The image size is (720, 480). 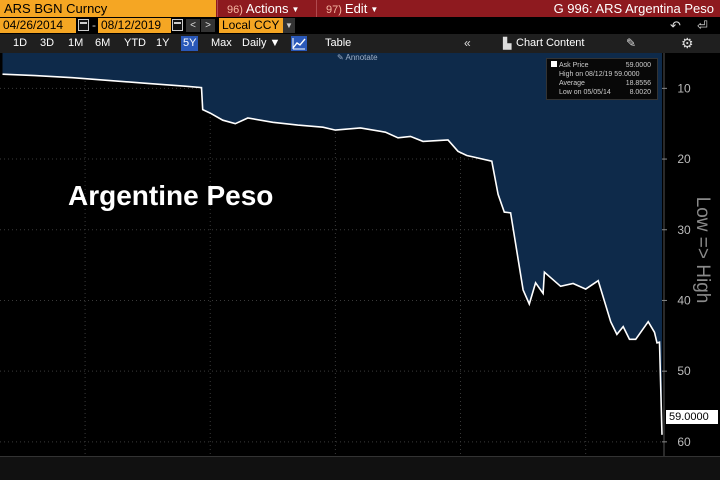 What do you see at coordinates (599, 74) in the screenshot?
I see `legend-high: High on 08/12/19 59.0000` at bounding box center [599, 74].